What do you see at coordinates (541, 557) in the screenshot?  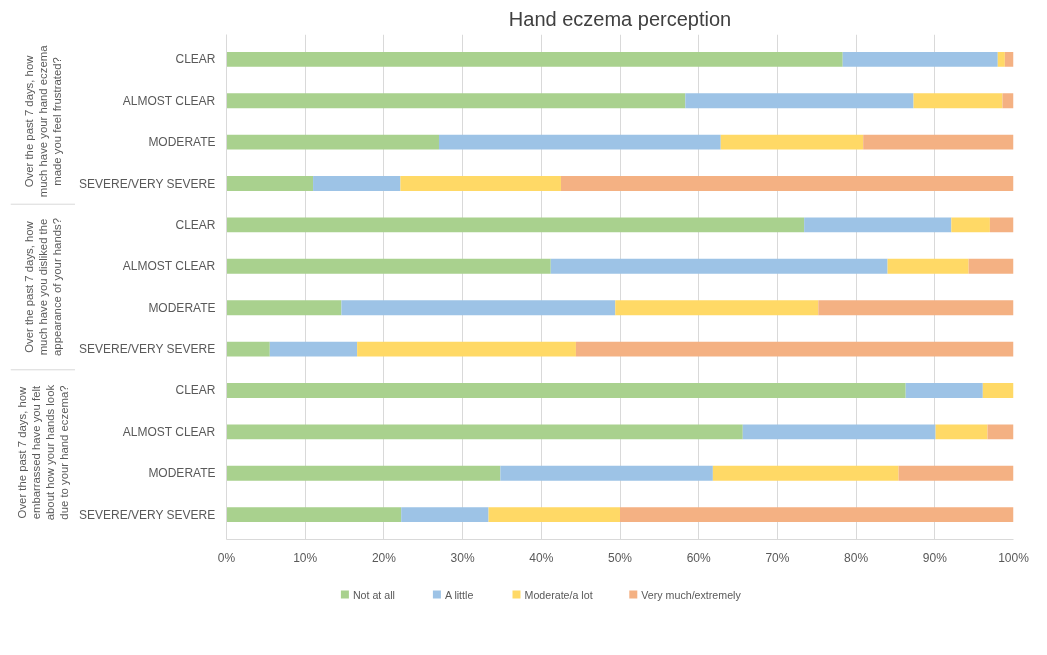 I see `x-tick-label: 40%` at bounding box center [541, 557].